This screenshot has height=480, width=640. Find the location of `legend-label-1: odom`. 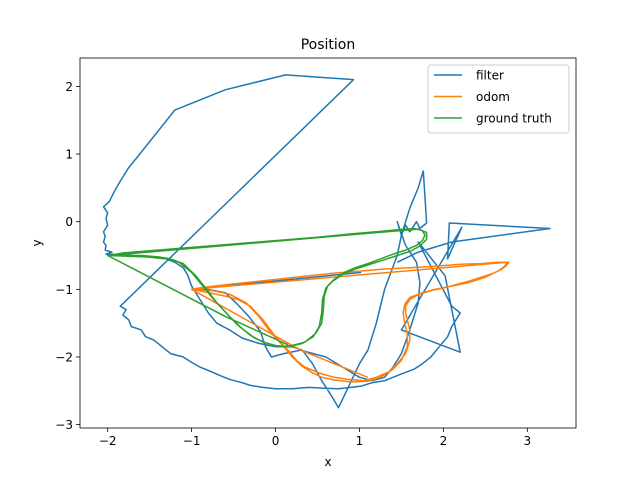

legend-label-1: odom is located at coordinates (493, 97).